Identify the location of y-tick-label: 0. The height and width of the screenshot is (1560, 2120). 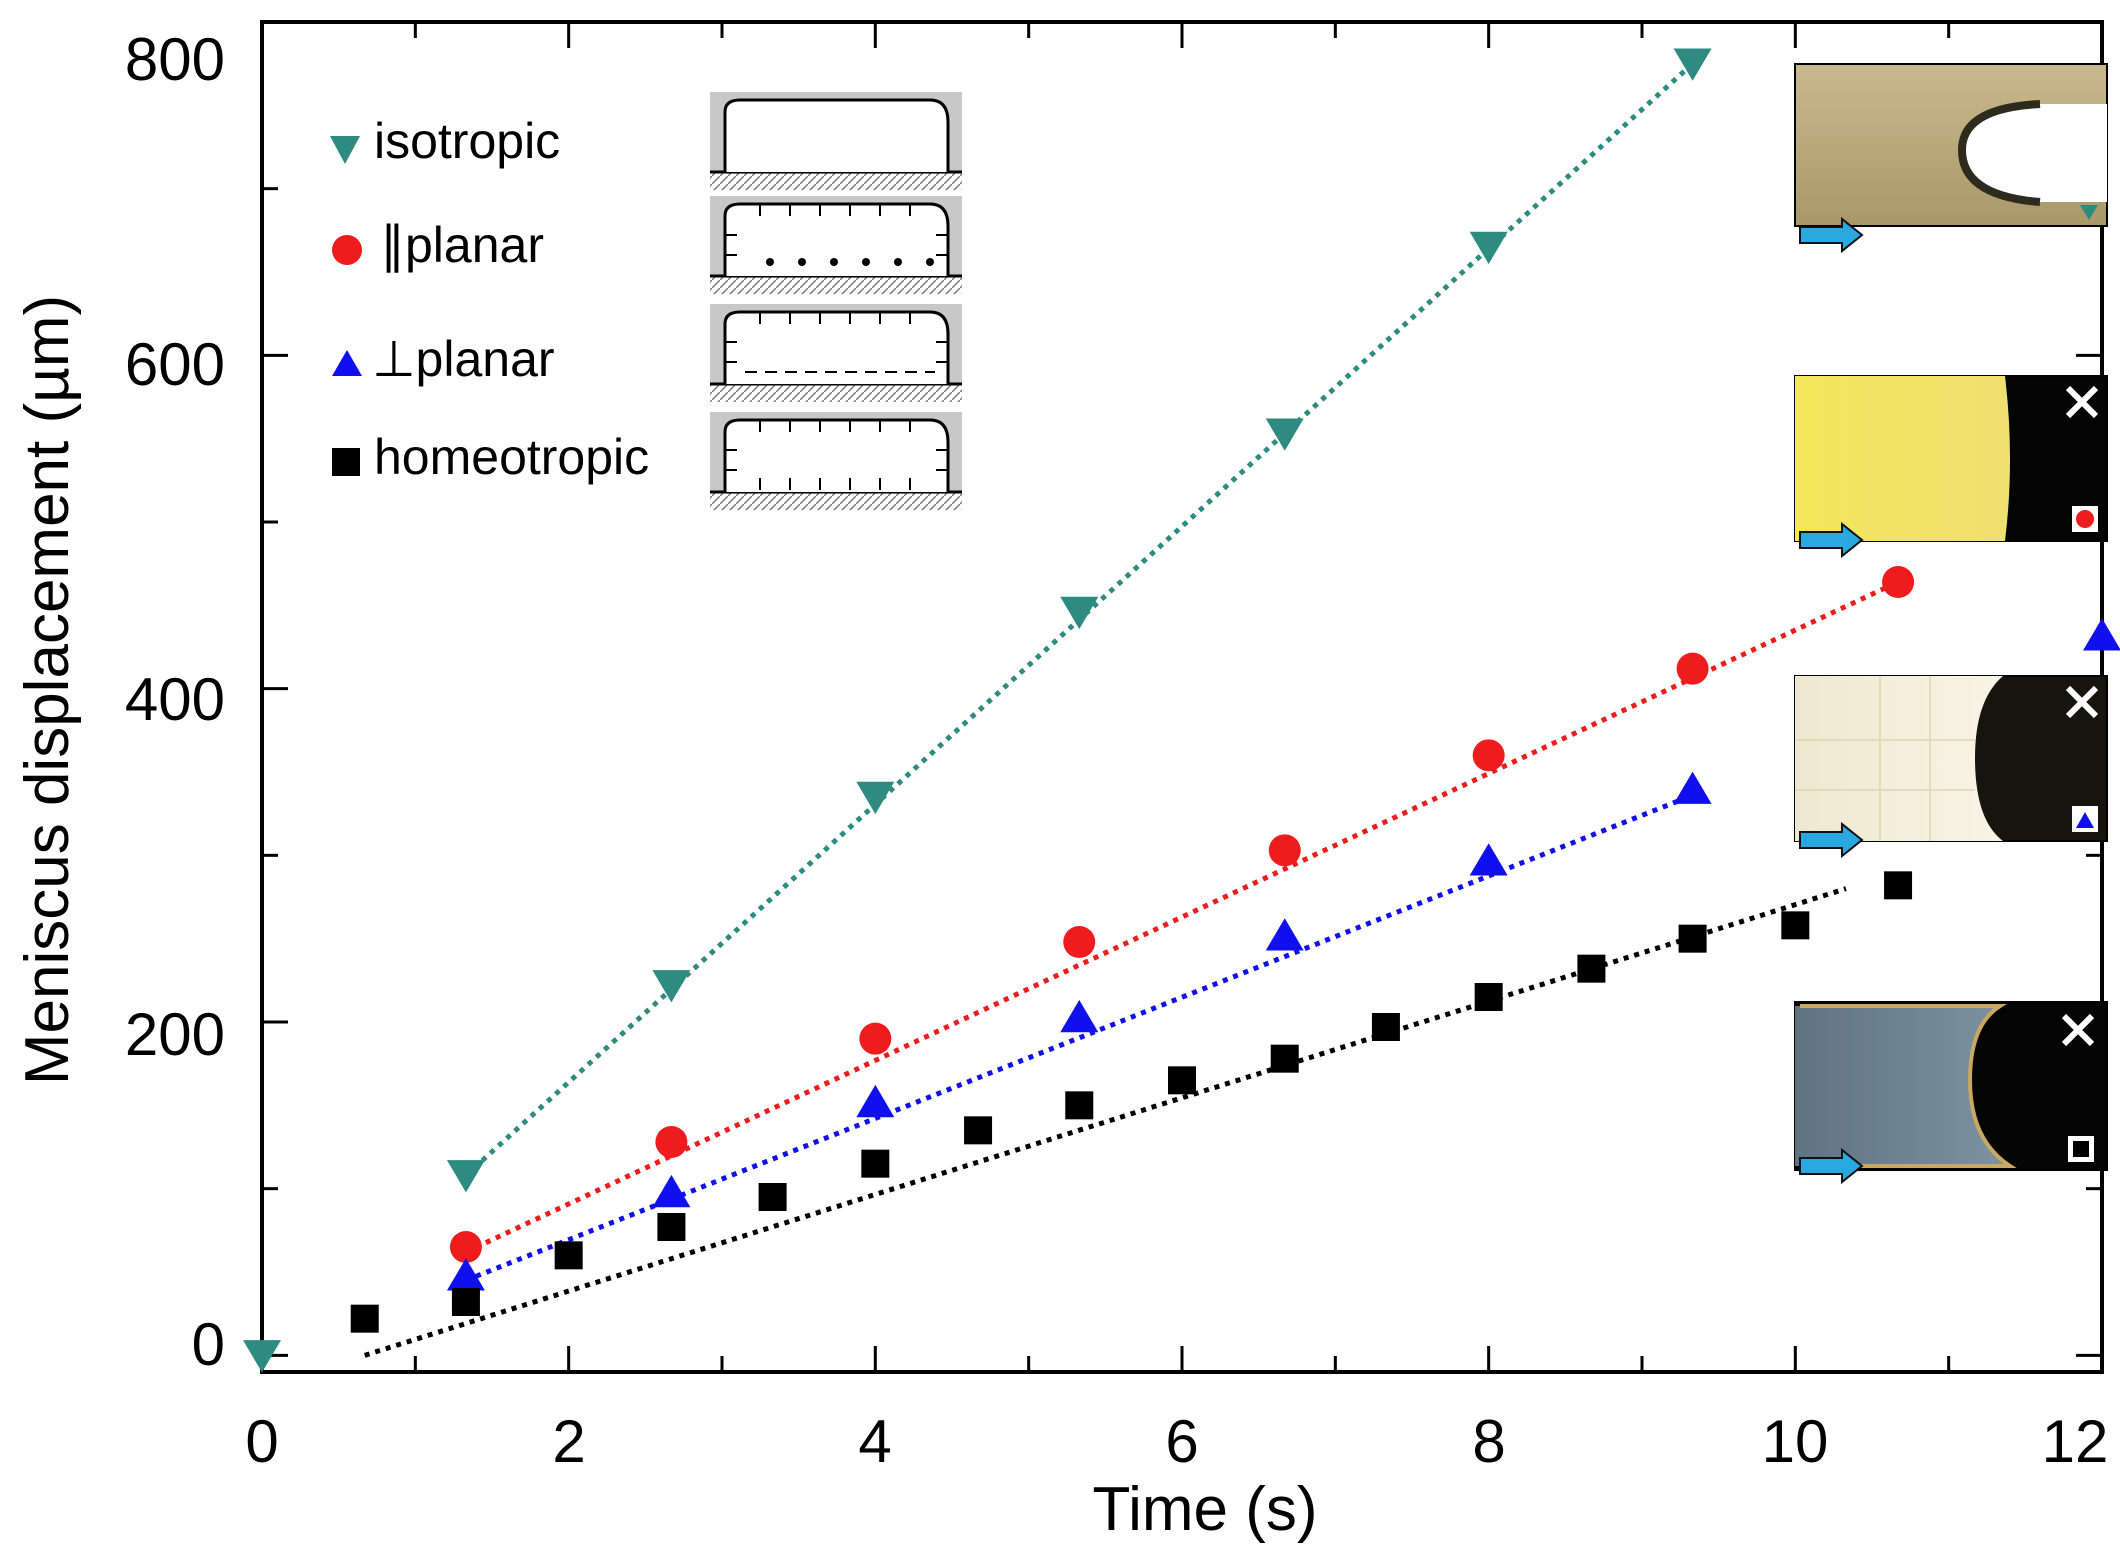
(208, 1344).